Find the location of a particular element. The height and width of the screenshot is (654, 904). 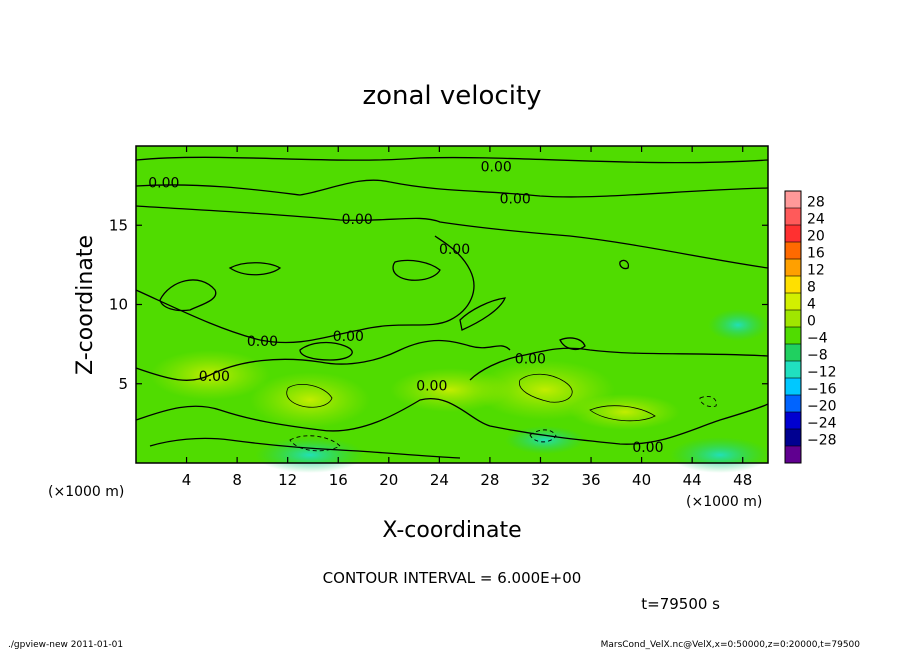

x-tick-label: 20 is located at coordinates (388, 480).